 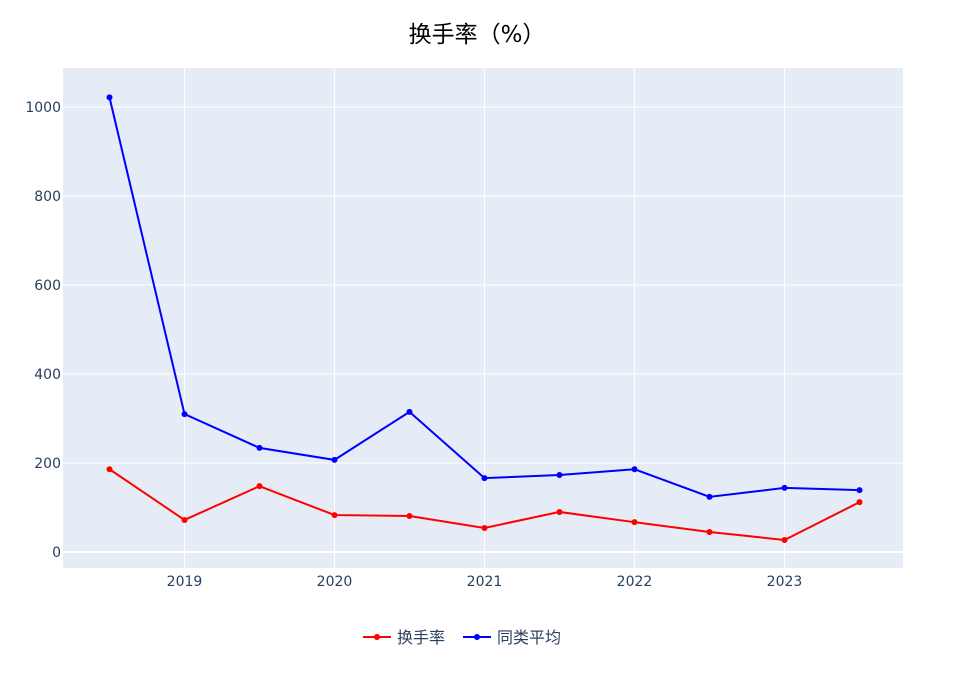 I want to click on y-tick-label: 0, so click(x=56, y=553).